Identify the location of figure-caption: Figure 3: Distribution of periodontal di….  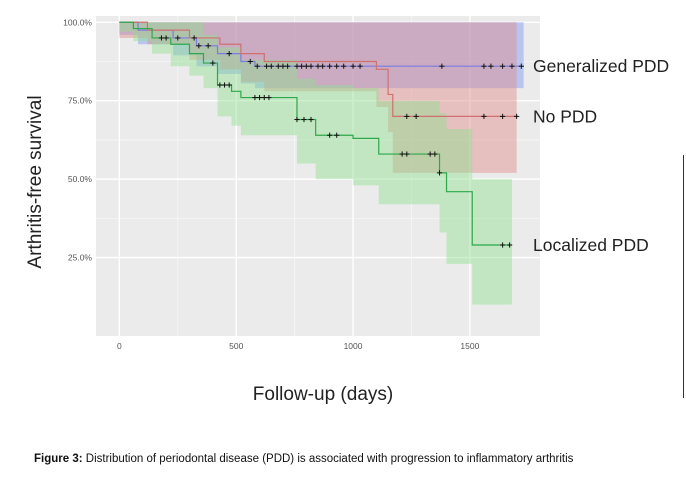
(354, 459).